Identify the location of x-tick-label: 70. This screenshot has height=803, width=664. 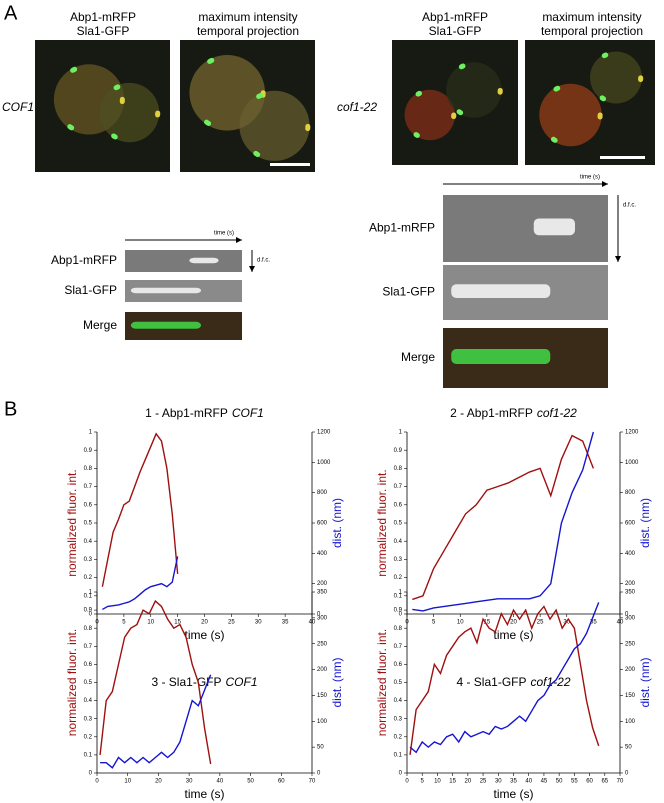
(312, 782).